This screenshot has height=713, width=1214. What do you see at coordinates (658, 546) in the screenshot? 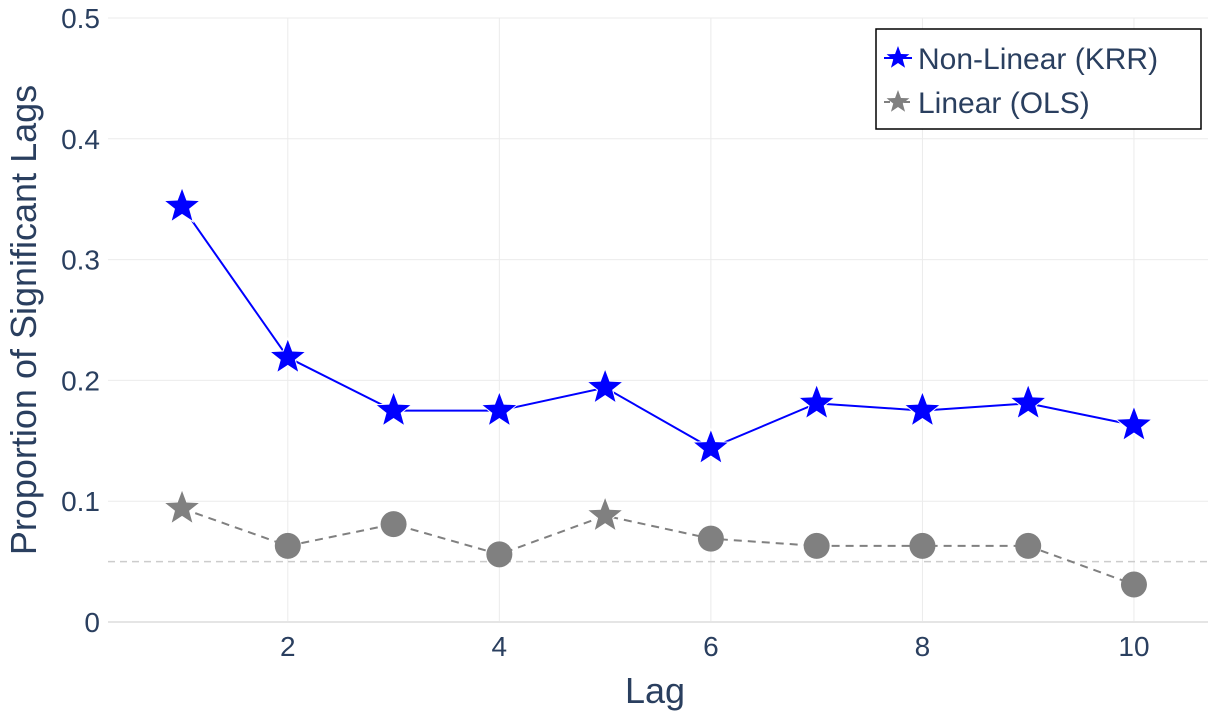
I see `series-line` at bounding box center [658, 546].